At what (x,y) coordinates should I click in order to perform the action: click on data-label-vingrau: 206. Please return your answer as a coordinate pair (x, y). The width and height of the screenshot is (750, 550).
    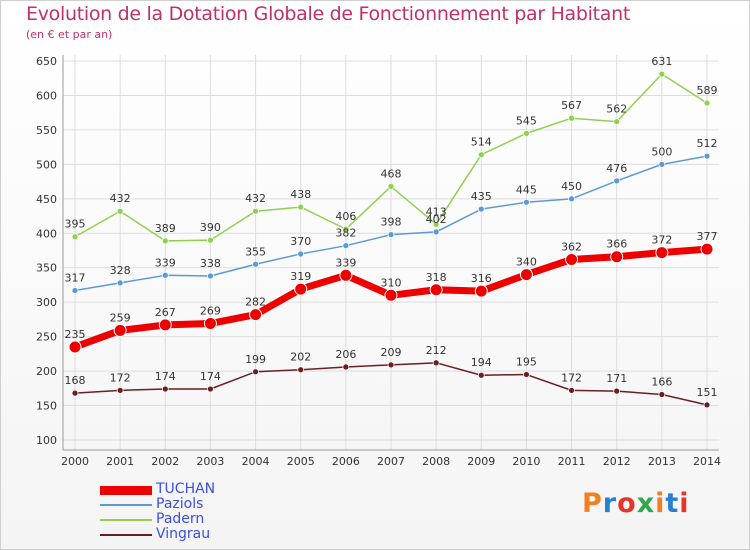
    Looking at the image, I should click on (345, 354).